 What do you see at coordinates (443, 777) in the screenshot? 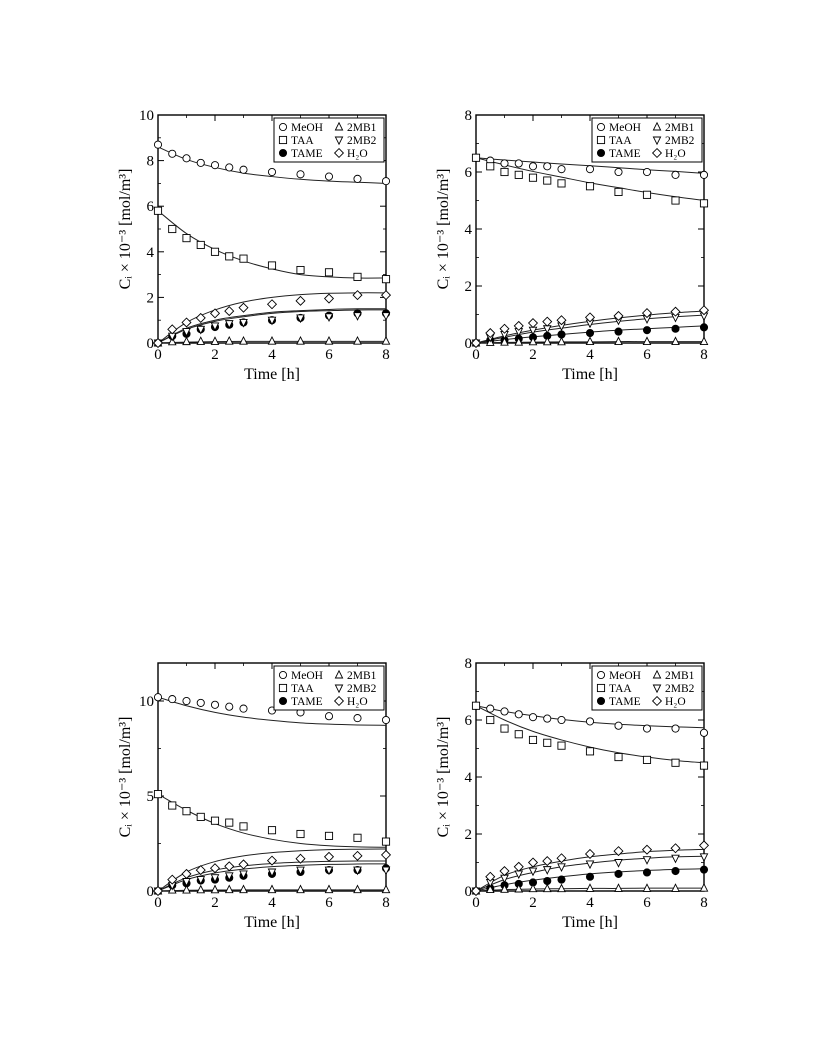
I see `y-axis-label: Cᵢ × 10⁻³ [mol/m³]` at bounding box center [443, 777].